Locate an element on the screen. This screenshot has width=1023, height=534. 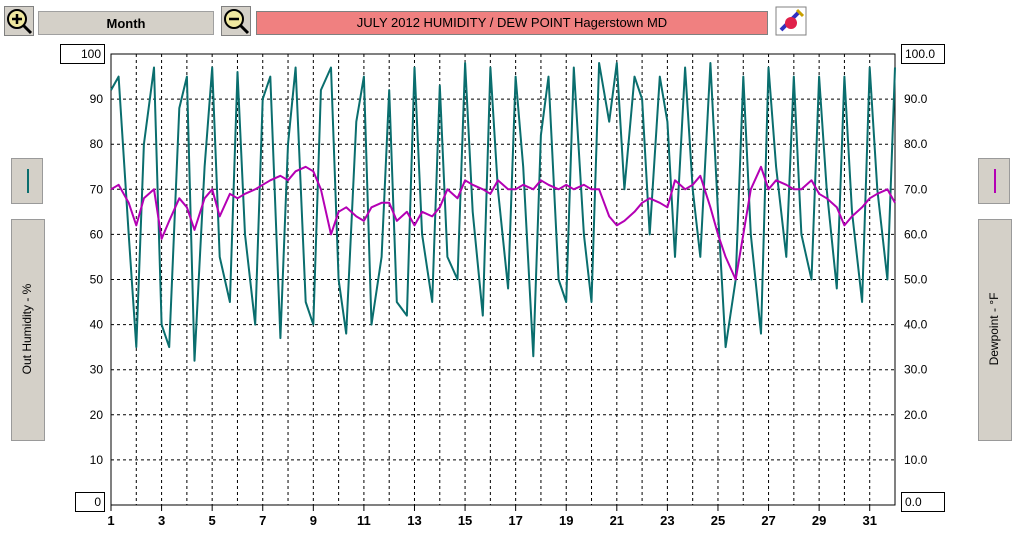
x-tick-label: 21 is located at coordinates (617, 520).